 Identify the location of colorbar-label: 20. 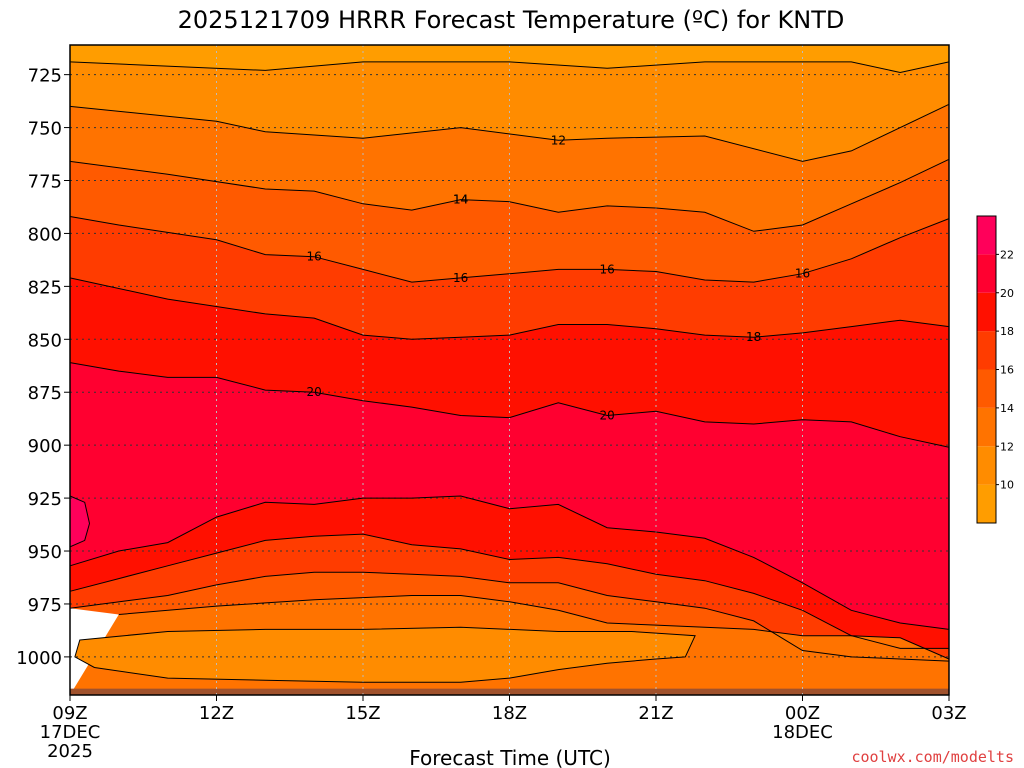
(1007, 293).